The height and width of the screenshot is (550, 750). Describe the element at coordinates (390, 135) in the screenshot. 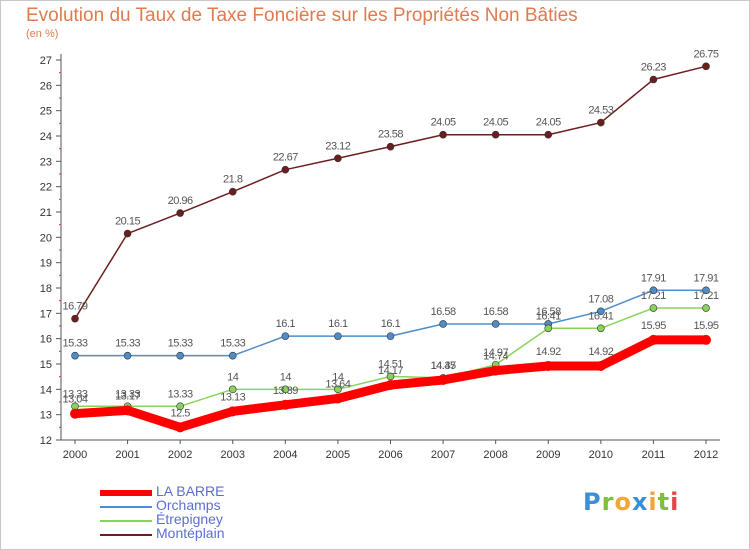

I see `data-label-monteplain: 23.58` at that location.